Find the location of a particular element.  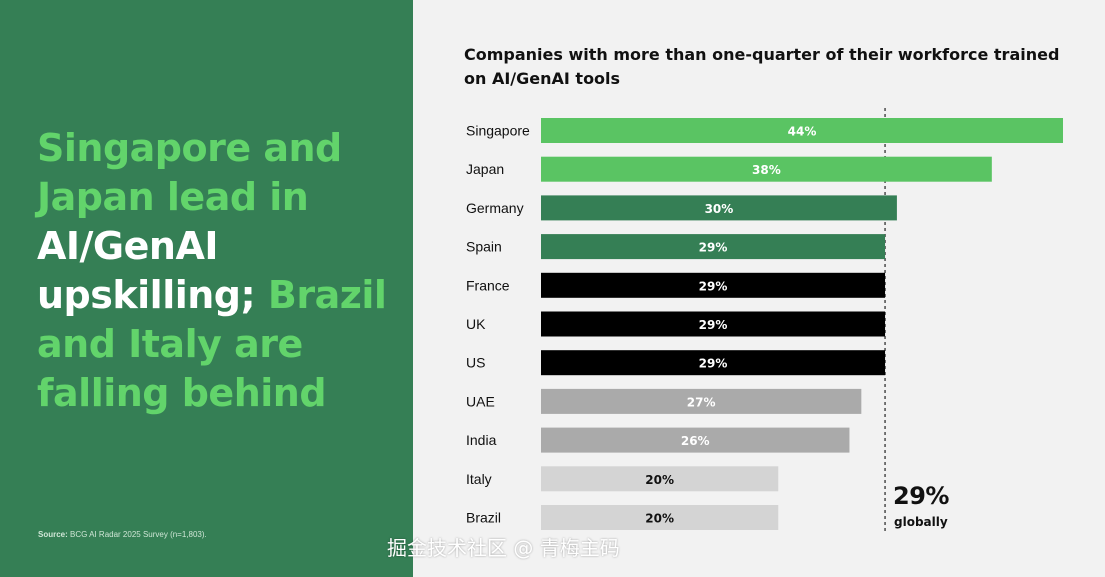

headline-part-3: Brazil and Italy are falling behind is located at coordinates (212, 344).